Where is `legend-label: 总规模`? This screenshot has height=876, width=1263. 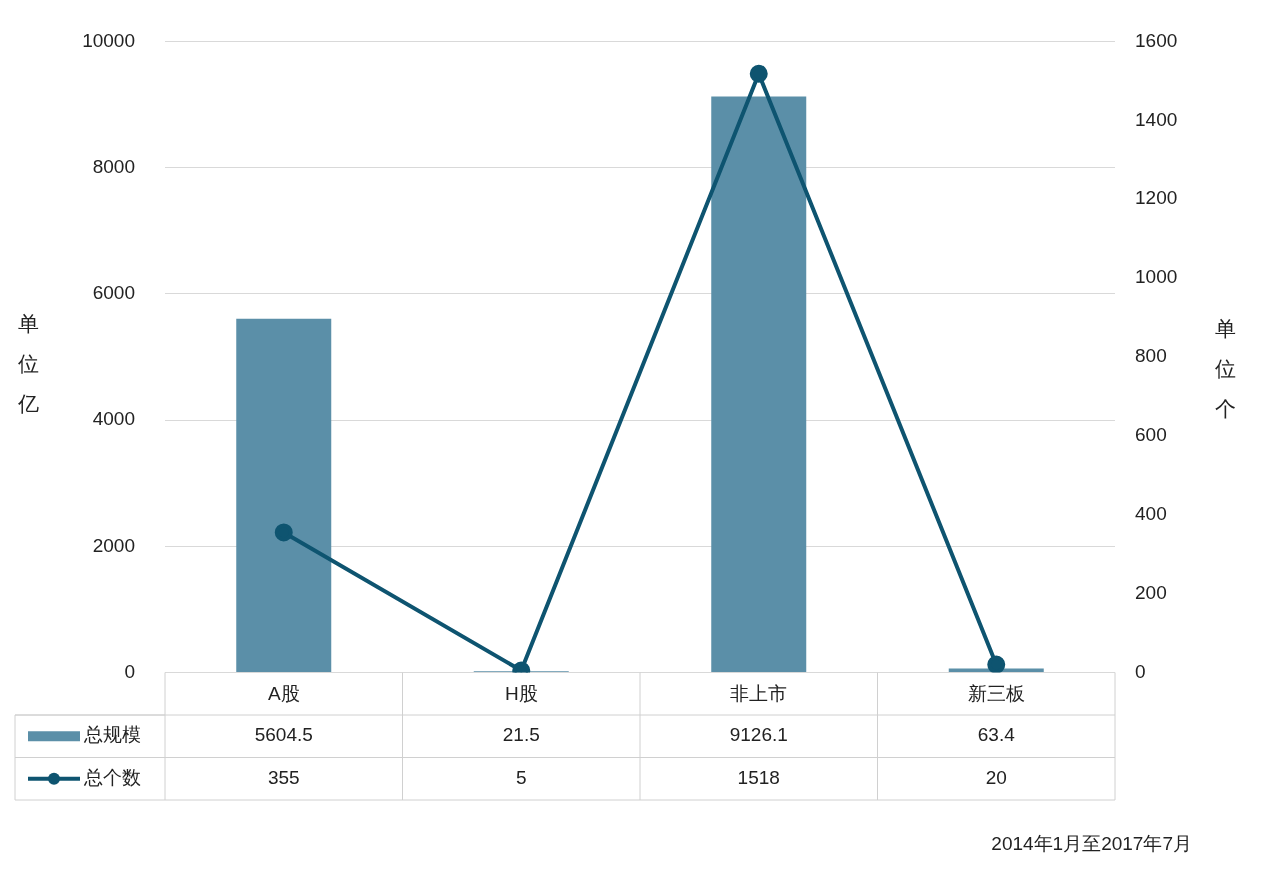
legend-label: 总规模 is located at coordinates (112, 735).